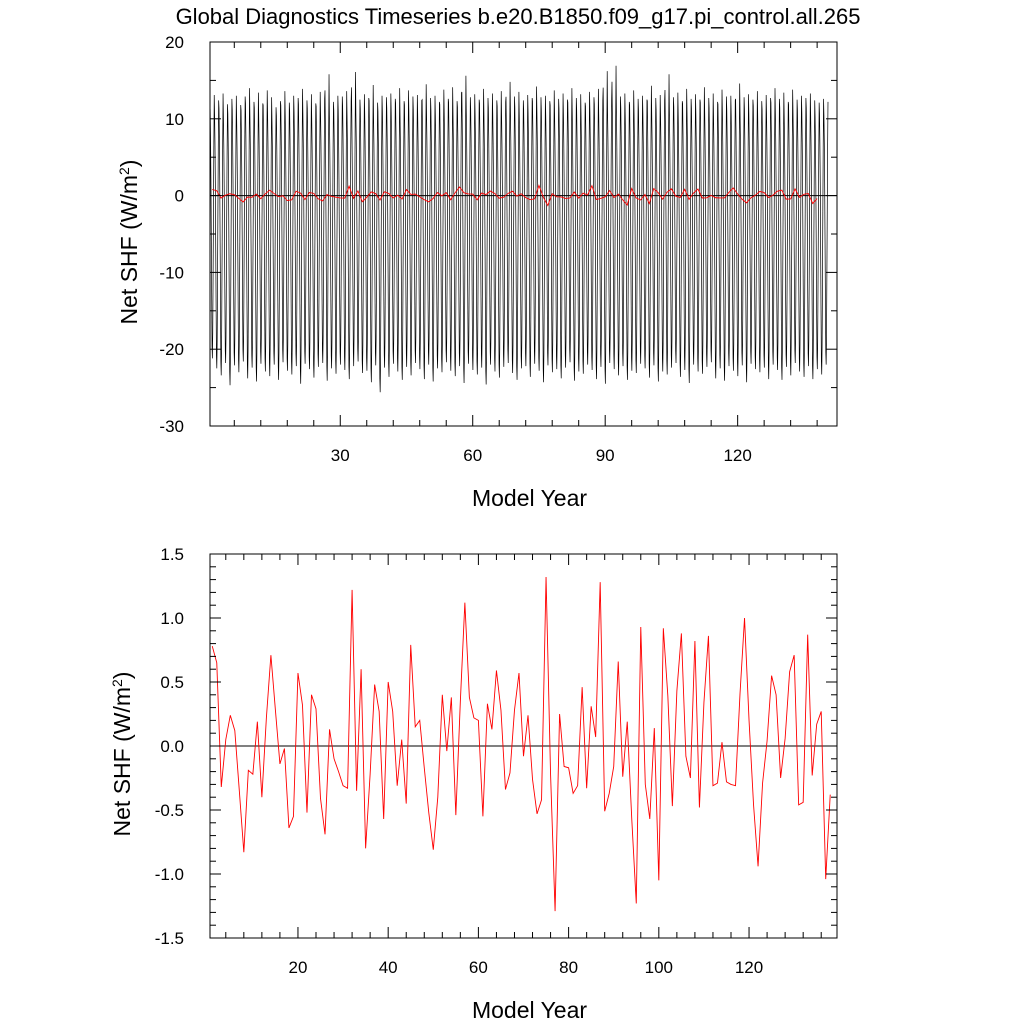  I want to click on chart-1-y-tick-label: -30, so click(171, 426).